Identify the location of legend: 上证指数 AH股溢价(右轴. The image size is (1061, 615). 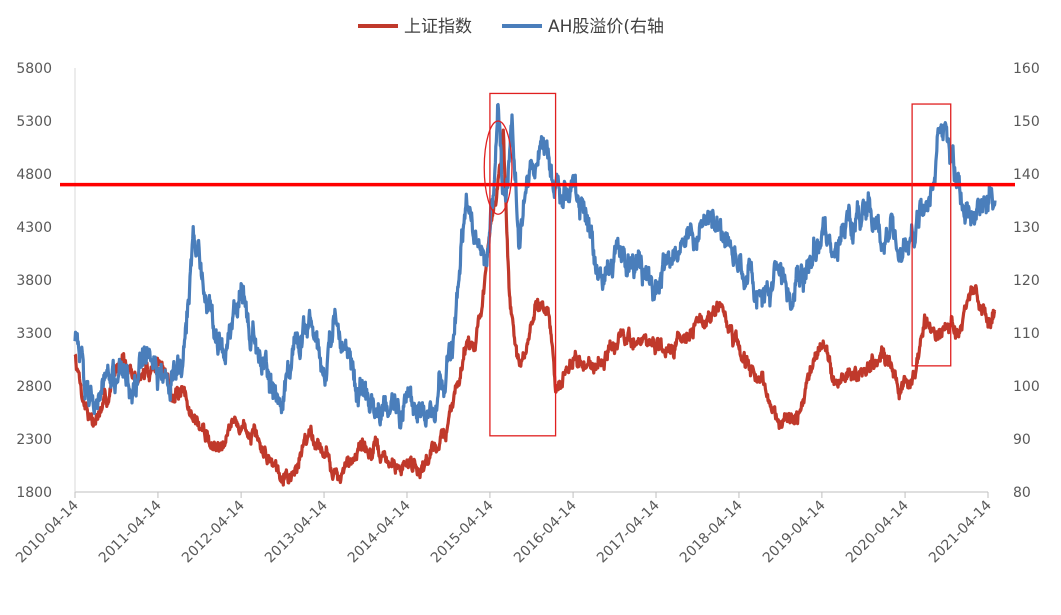
(511, 27).